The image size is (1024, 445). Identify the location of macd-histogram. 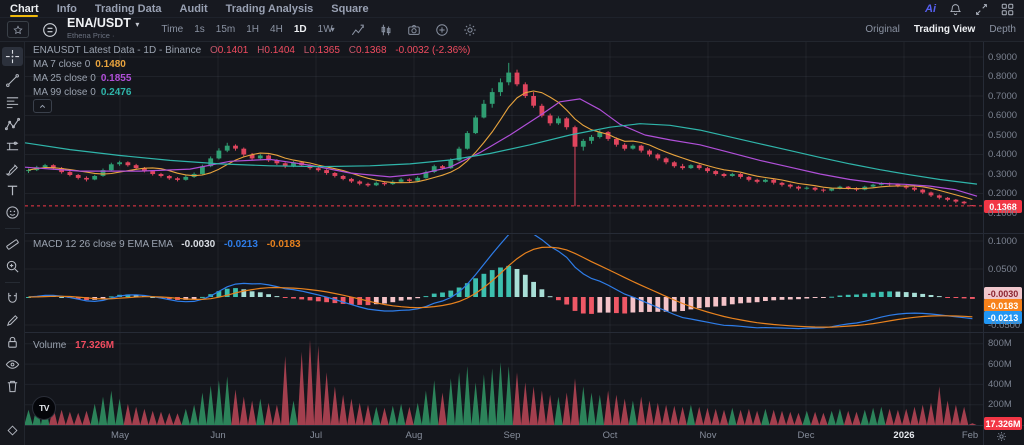
(500, 289).